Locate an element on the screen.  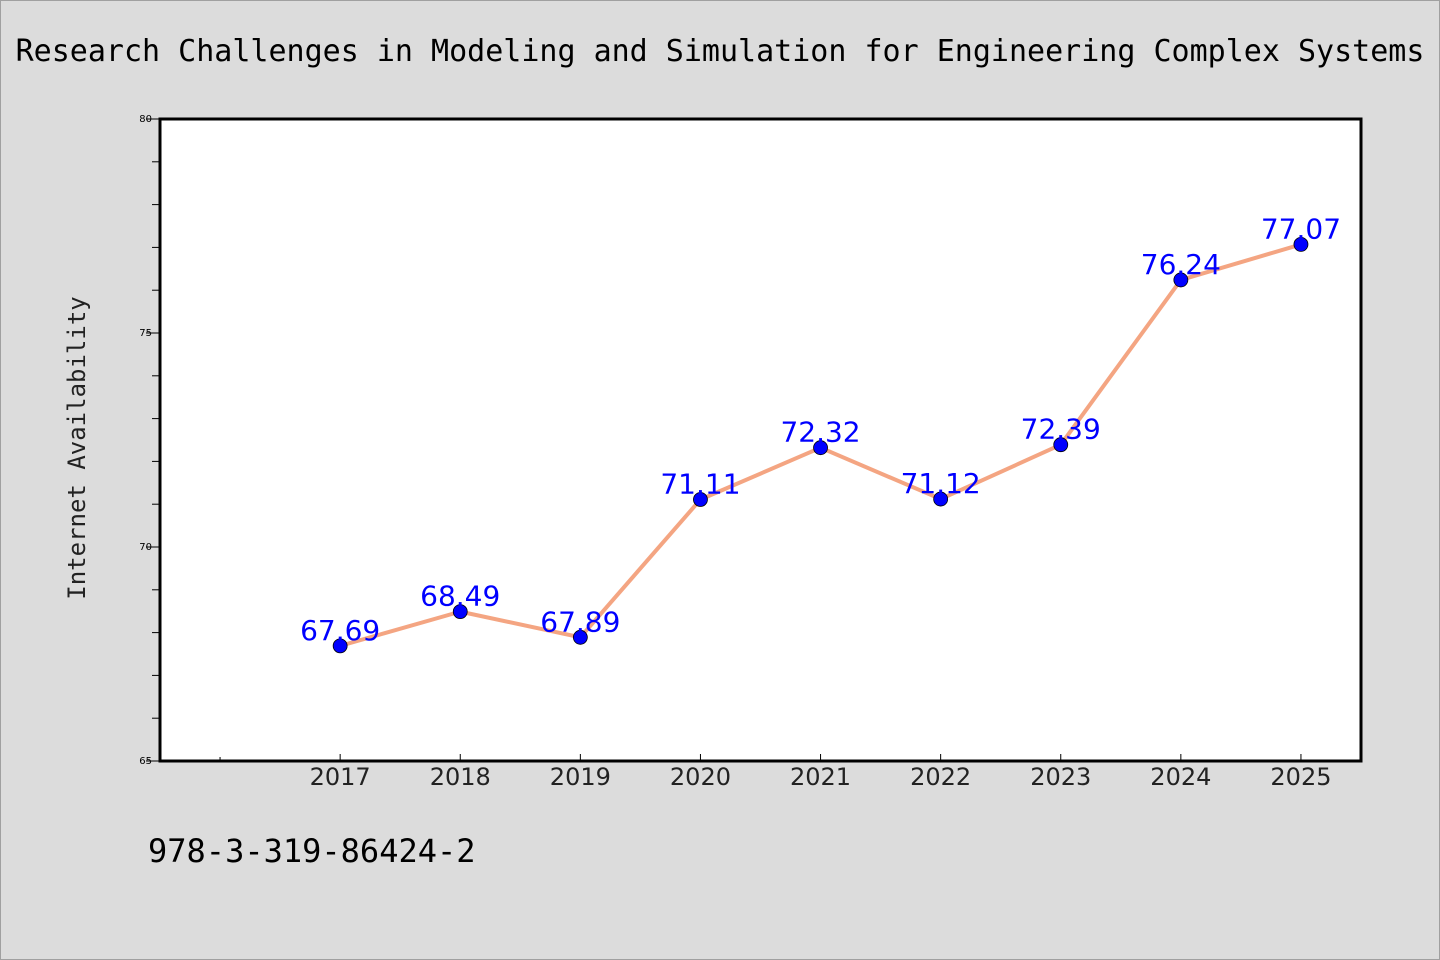
data-label: 71.12 is located at coordinates (941, 483).